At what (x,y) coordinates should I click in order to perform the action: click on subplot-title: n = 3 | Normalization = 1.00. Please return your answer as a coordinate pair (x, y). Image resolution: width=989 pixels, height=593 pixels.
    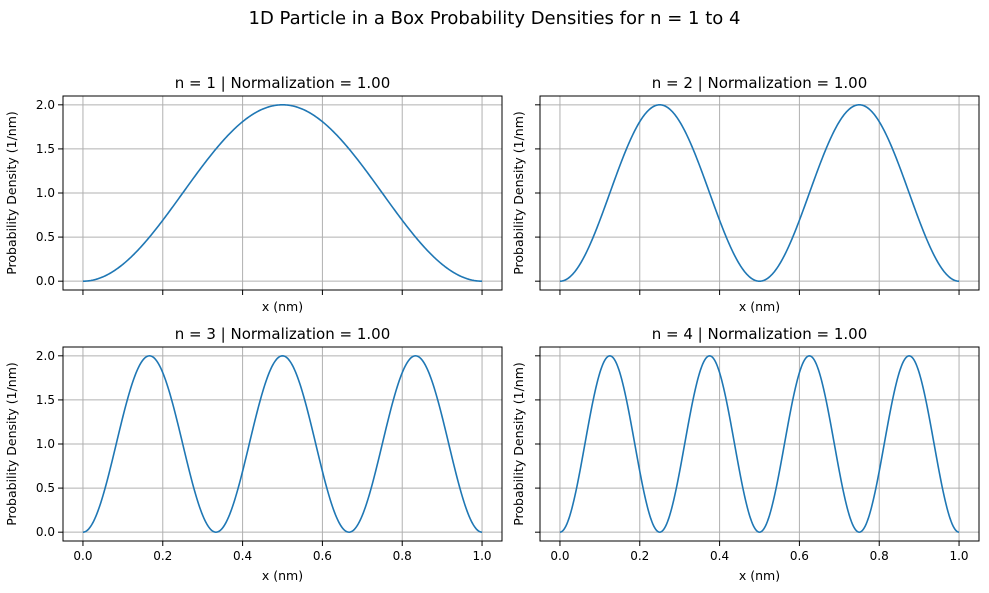
    Looking at the image, I should click on (283, 334).